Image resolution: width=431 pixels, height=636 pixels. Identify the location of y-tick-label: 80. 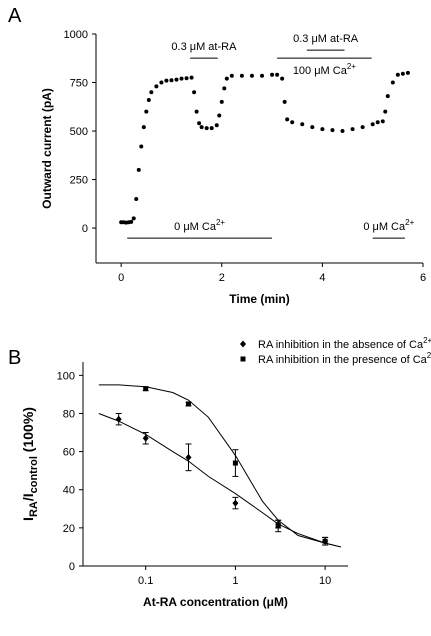
(69, 414).